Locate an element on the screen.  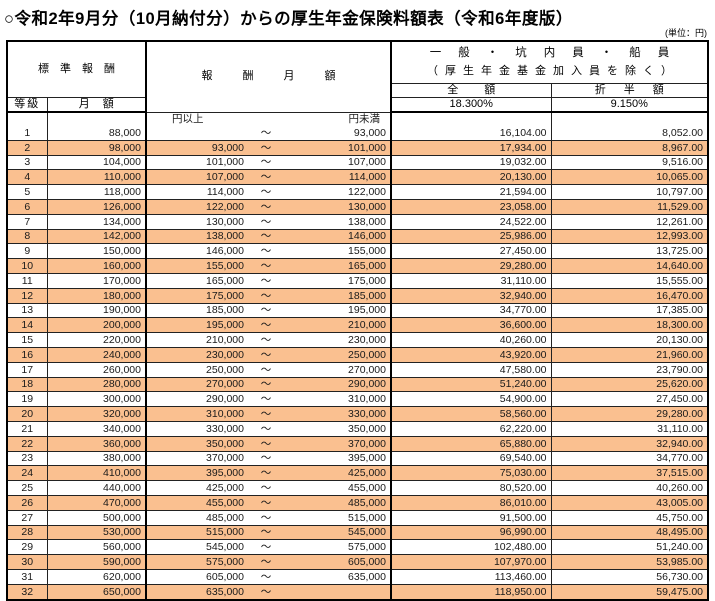
range-from-cell: 155,000 is located at coordinates (198, 266).